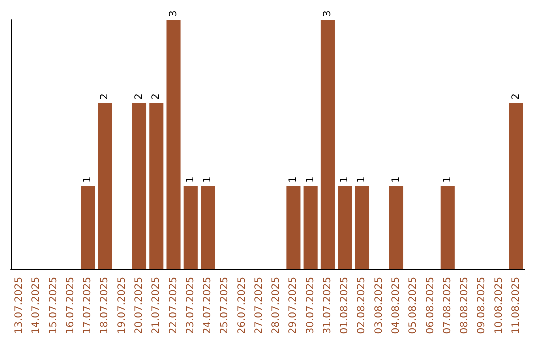 The image size is (540, 340). What do you see at coordinates (465, 305) in the screenshot?
I see `x-tick-label: 08.08.2025` at bounding box center [465, 305].